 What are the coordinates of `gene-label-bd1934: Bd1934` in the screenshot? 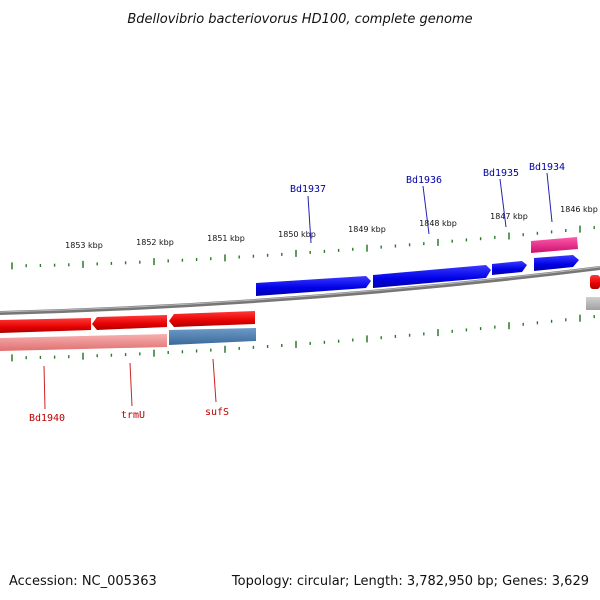 It's located at (547, 167).